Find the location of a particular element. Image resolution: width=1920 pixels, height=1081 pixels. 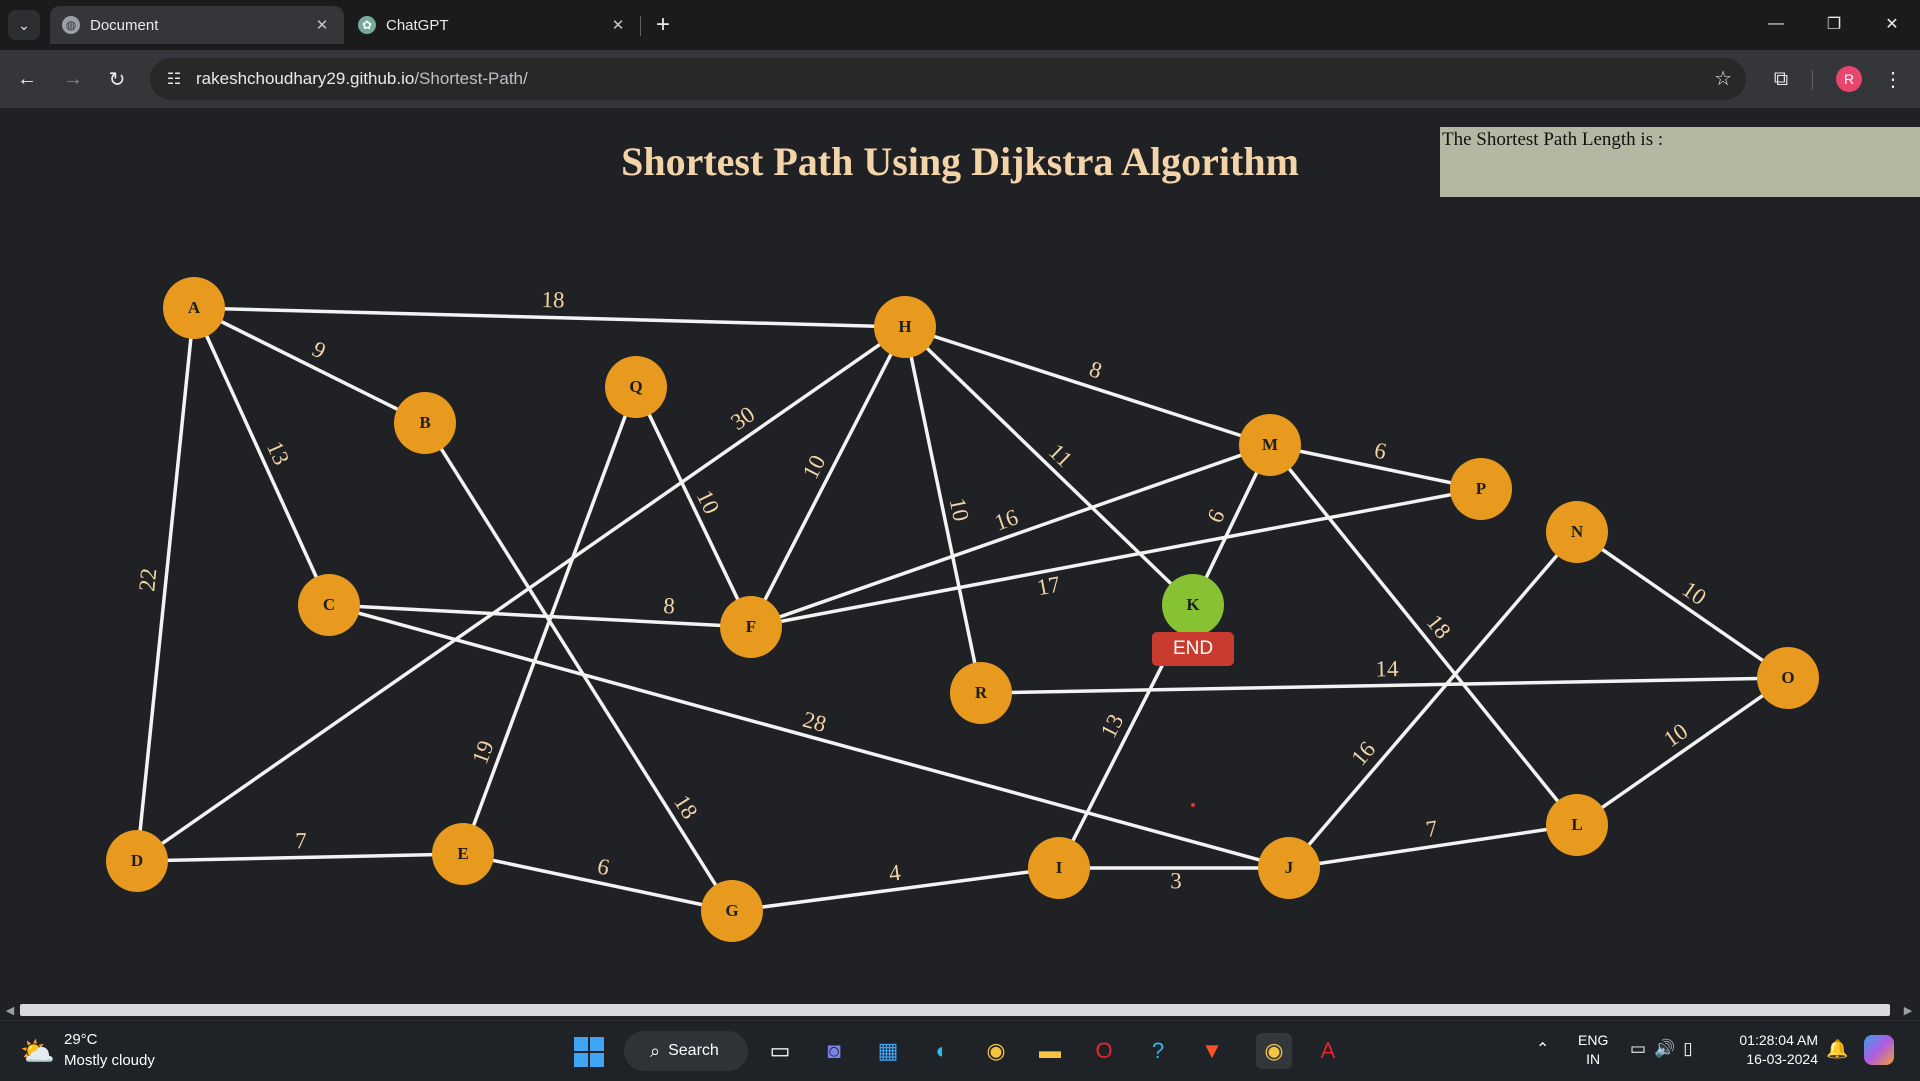

node-circle-r is located at coordinates (981, 693).